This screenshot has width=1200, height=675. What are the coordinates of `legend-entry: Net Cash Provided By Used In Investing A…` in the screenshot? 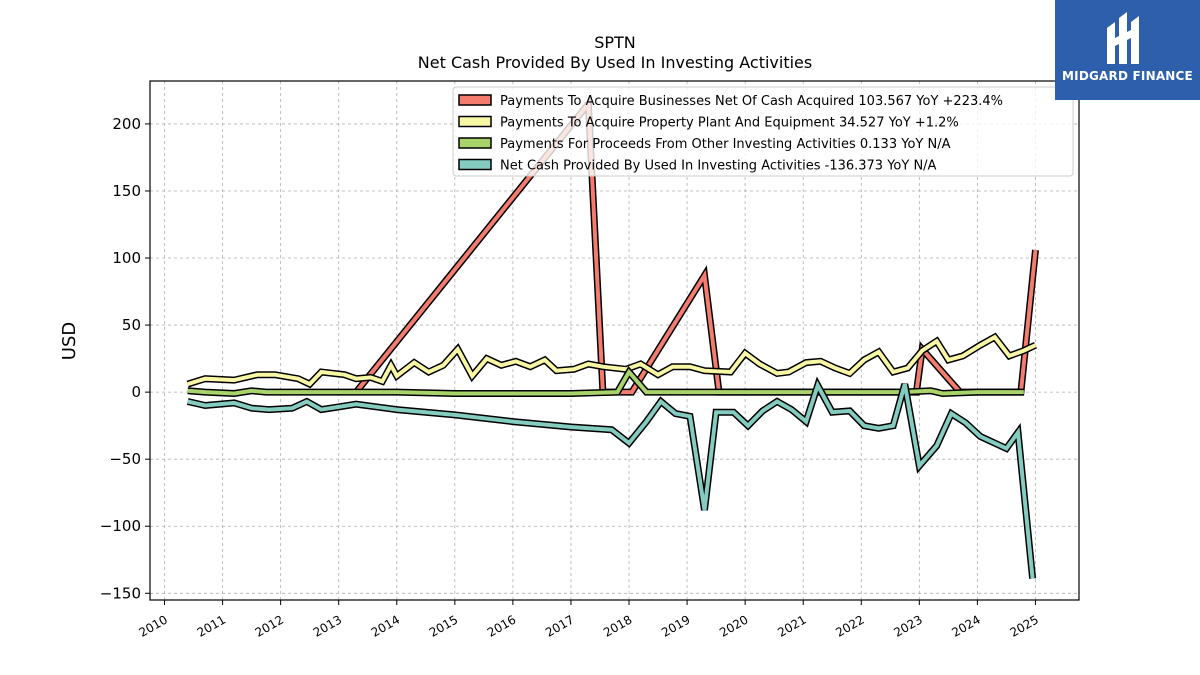 It's located at (718, 166).